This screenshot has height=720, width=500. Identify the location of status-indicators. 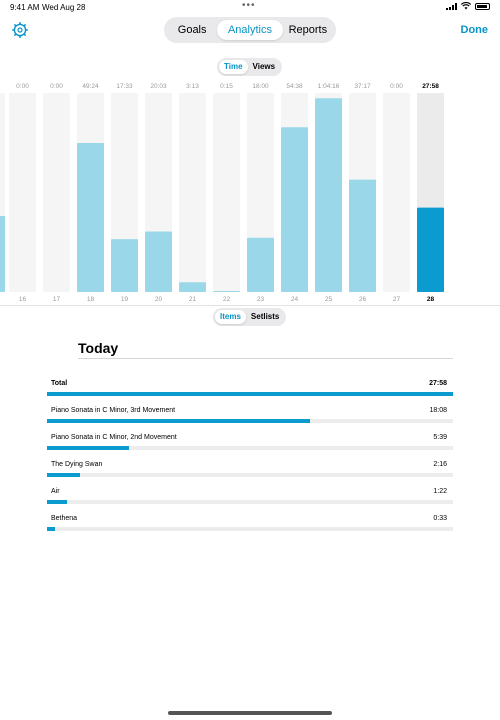
(468, 6).